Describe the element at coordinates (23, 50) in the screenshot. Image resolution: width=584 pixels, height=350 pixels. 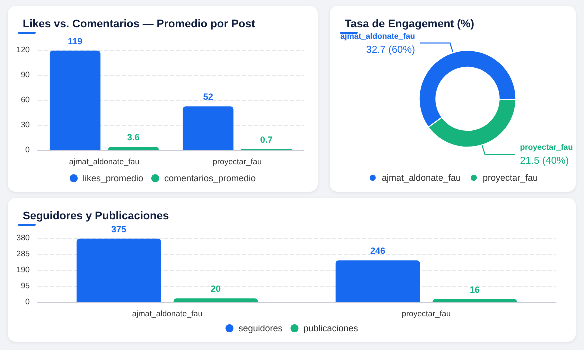
I see `y-tick-label: 120` at that location.